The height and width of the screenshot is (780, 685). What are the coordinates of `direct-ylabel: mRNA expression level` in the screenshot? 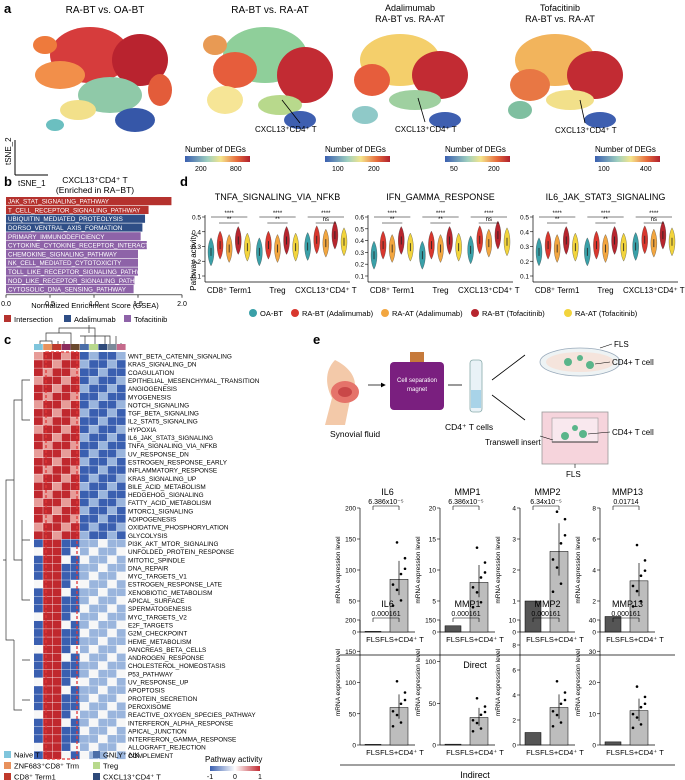 It's located at (578, 570).